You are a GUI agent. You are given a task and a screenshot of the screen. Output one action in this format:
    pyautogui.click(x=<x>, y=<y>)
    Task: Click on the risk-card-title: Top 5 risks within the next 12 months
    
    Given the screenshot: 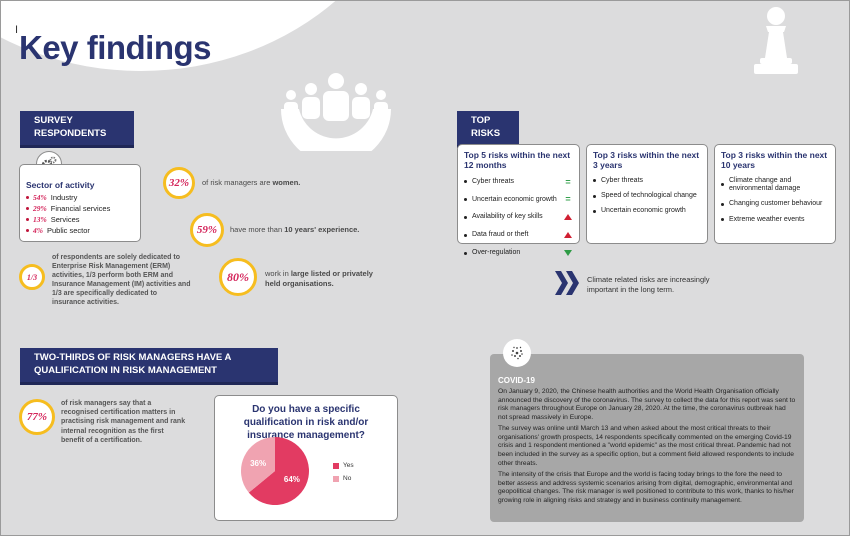 What is the action you would take?
    pyautogui.click(x=517, y=160)
    